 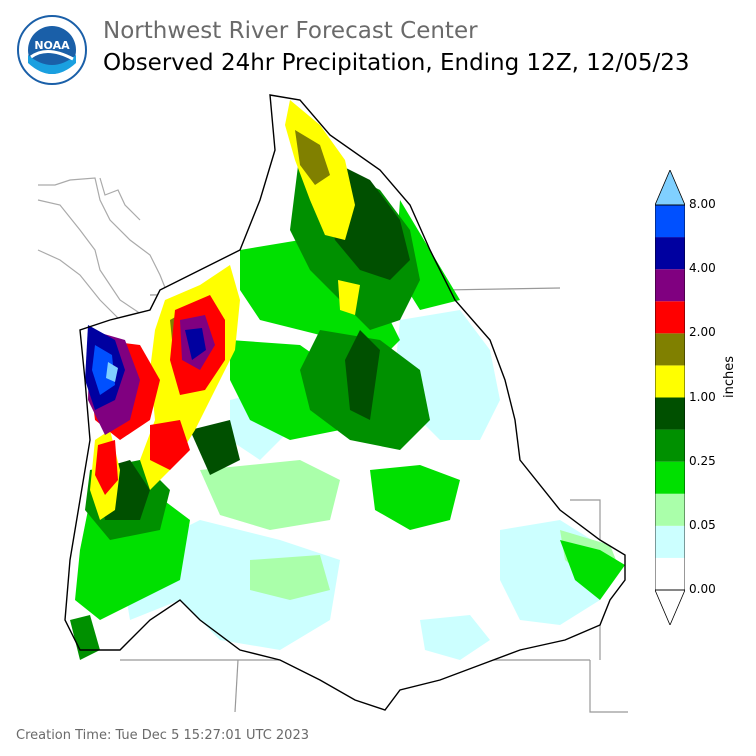 What do you see at coordinates (702, 268) in the screenshot?
I see `colorbar-tick-label: 4.00` at bounding box center [702, 268].